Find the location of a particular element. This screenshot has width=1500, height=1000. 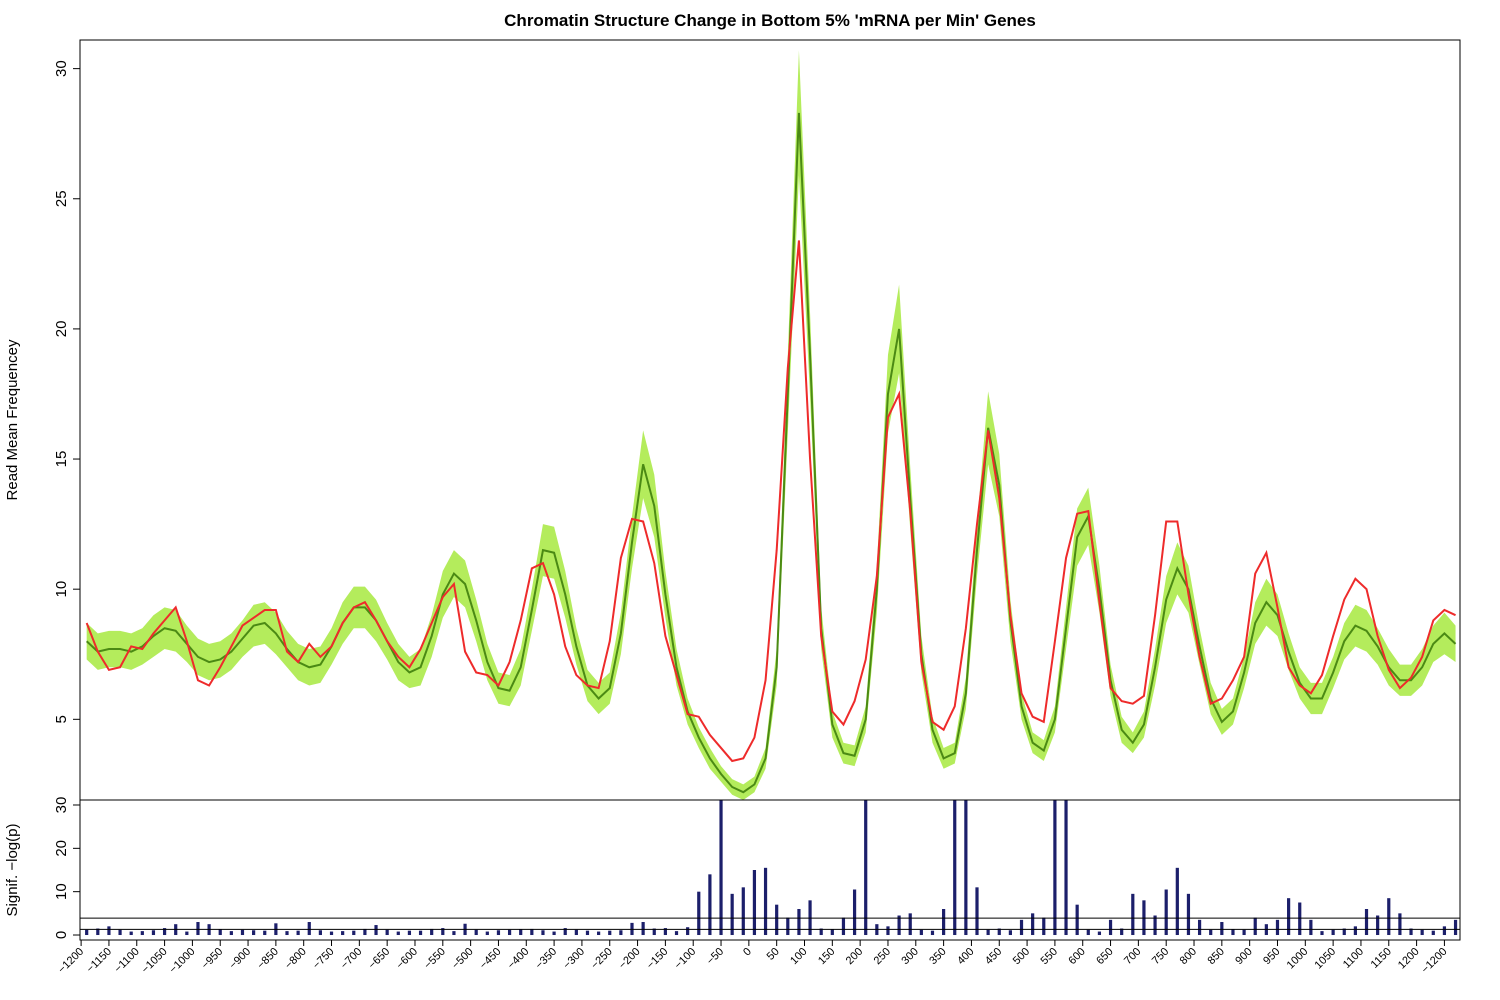

x-tick-label: −400 is located at coordinates (518, 959).